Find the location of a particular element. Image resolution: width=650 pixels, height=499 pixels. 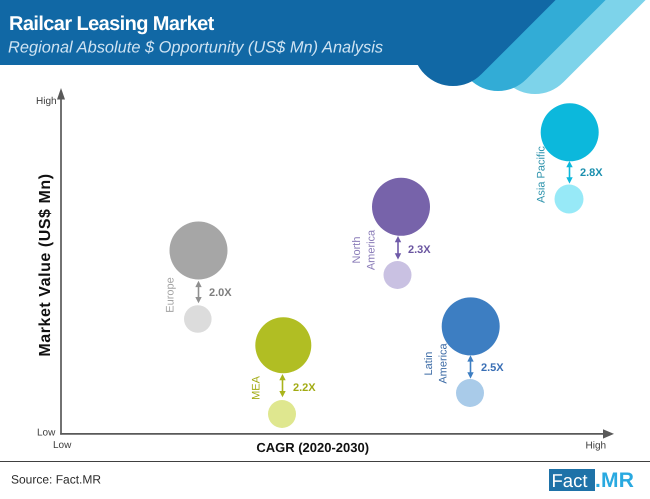

svg-text: Source: Fact.MR is located at coordinates (56, 480).